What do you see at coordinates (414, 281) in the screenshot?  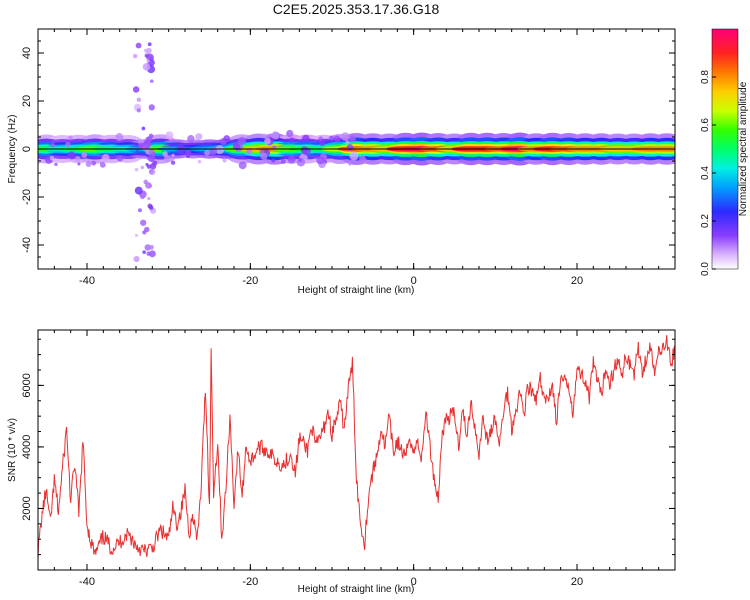 I see `top-xtick-label-2: 0` at bounding box center [414, 281].